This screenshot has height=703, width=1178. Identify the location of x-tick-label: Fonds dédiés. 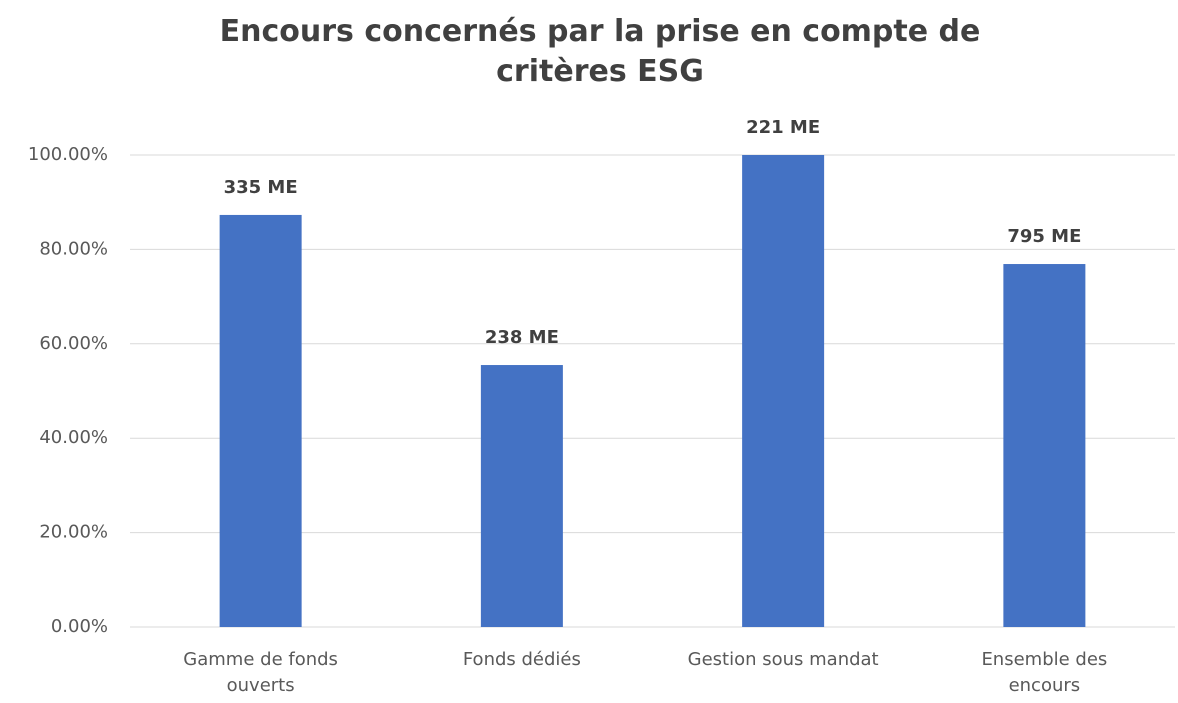
(521, 659).